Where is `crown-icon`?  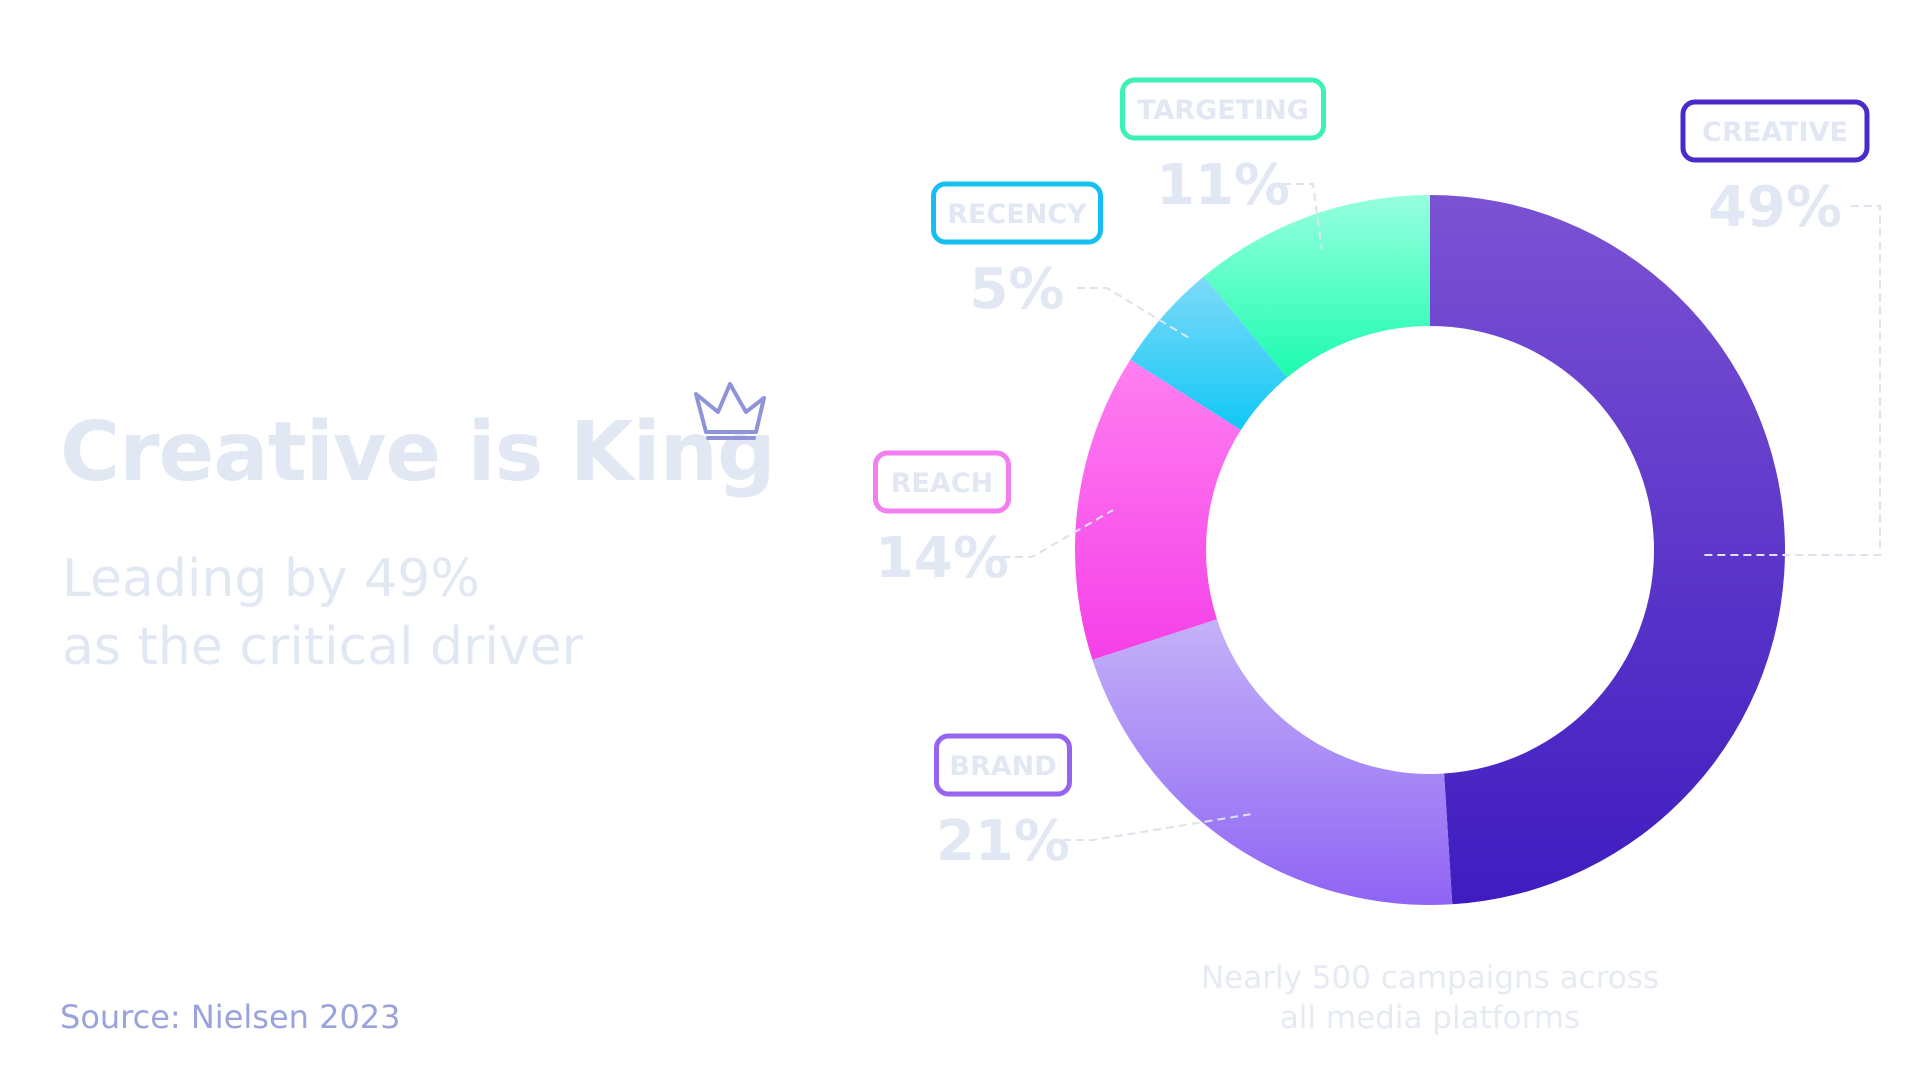
crown-icon is located at coordinates (730, 411).